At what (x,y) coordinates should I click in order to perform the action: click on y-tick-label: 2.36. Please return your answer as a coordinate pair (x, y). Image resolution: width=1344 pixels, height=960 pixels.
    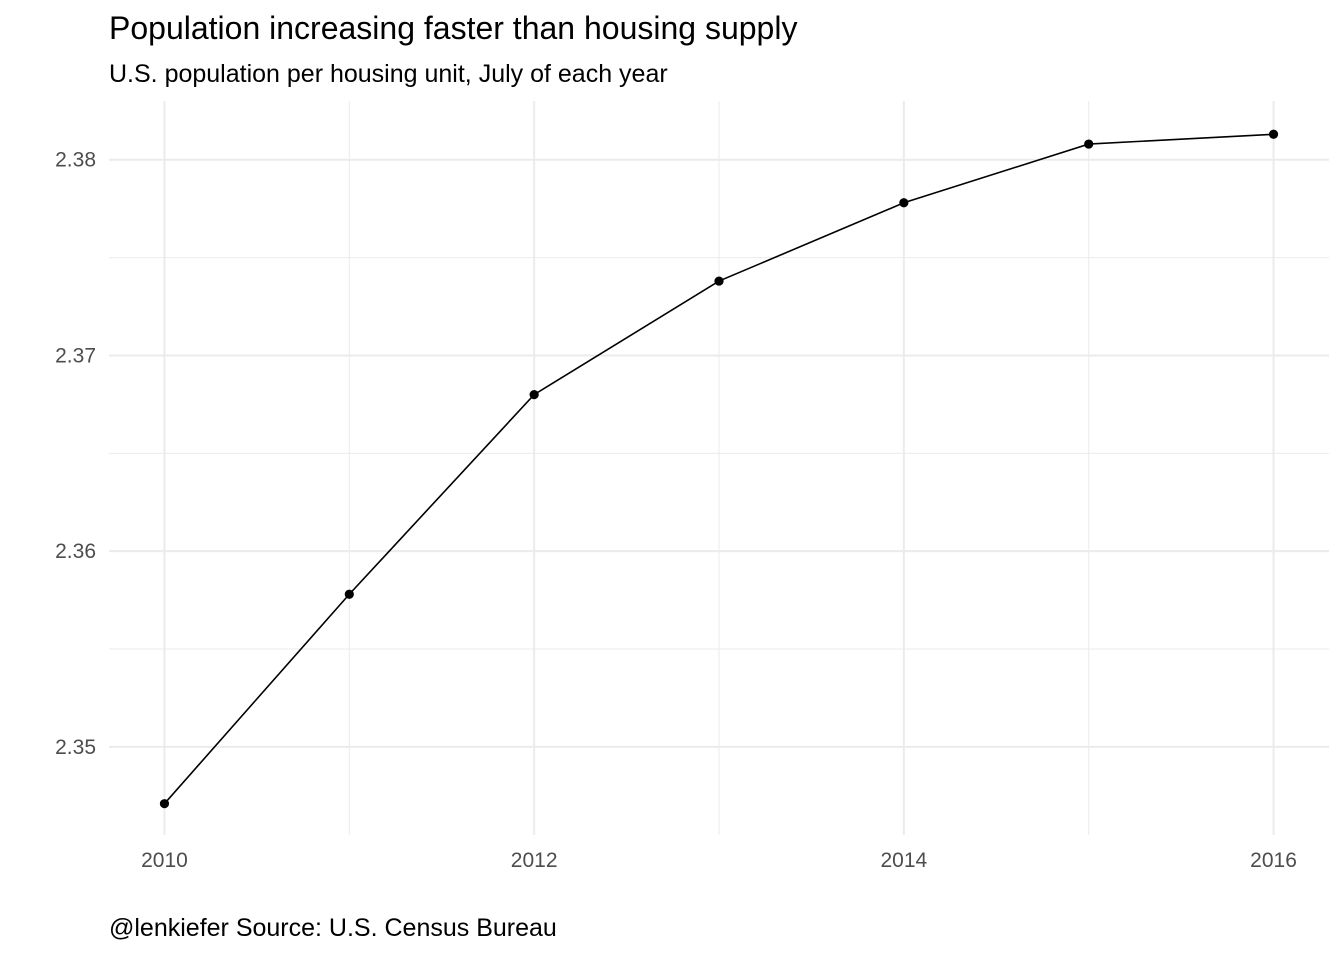
    Looking at the image, I should click on (75, 551).